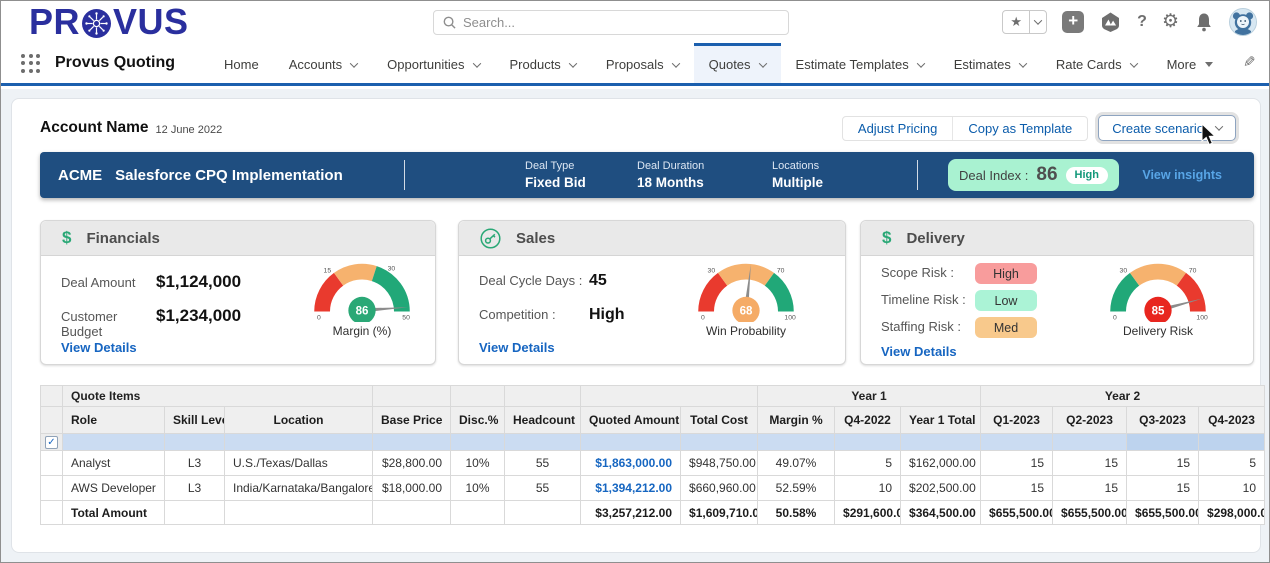  I want to click on app-name: Provus Quoting, so click(115, 62).